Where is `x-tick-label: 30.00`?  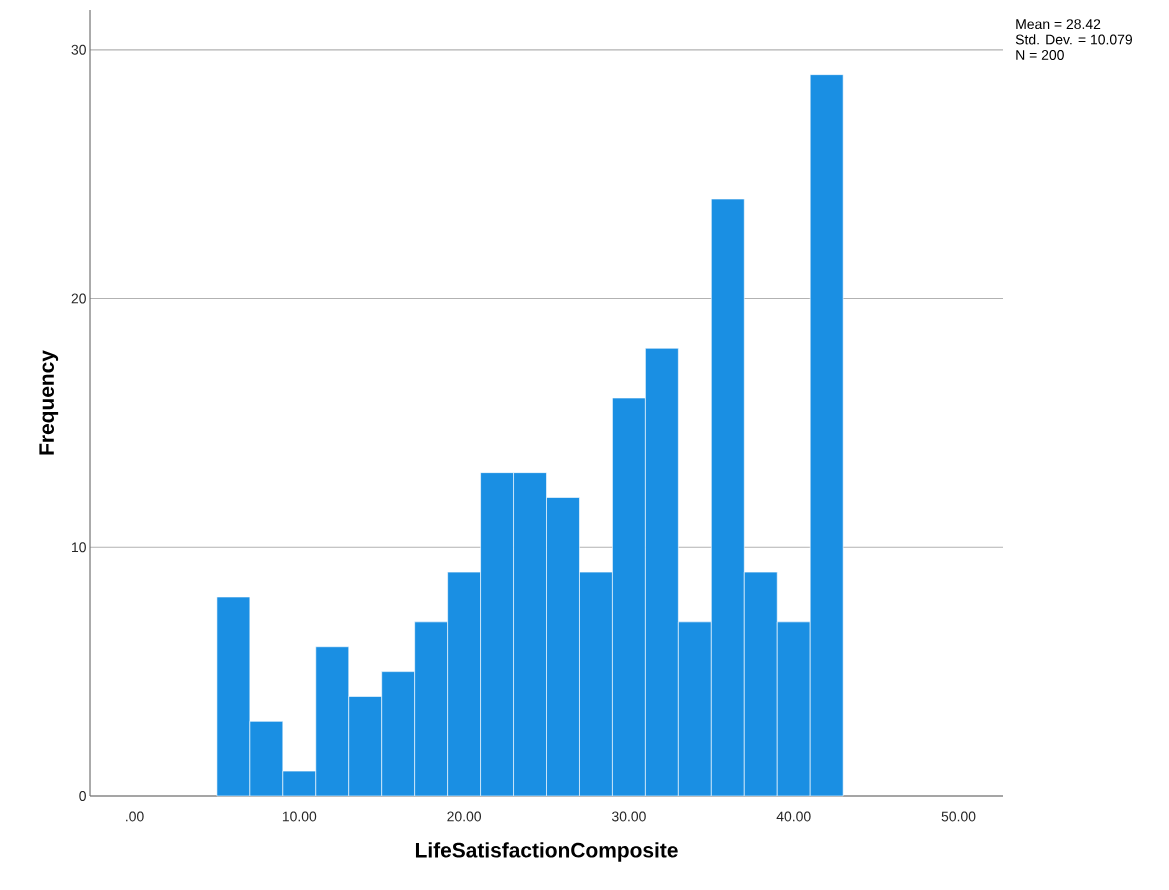
x-tick-label: 30.00 is located at coordinates (628, 816).